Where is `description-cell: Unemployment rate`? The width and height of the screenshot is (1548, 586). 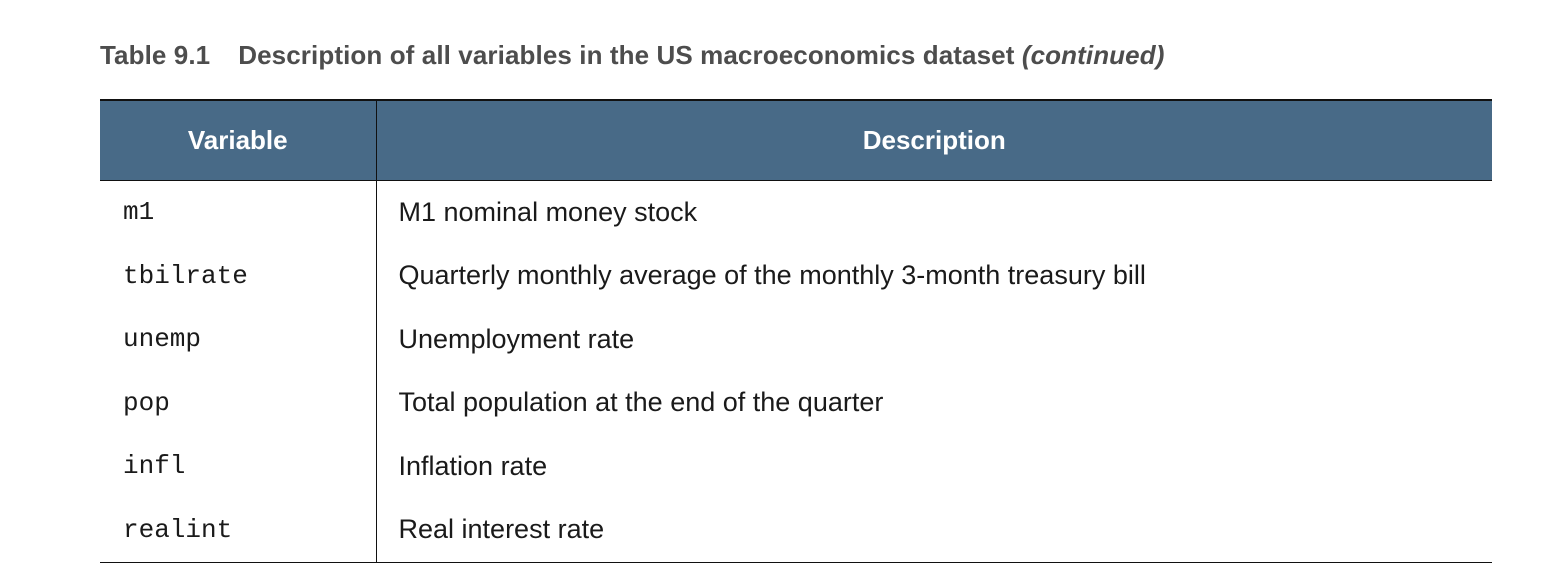 description-cell: Unemployment rate is located at coordinates (516, 338).